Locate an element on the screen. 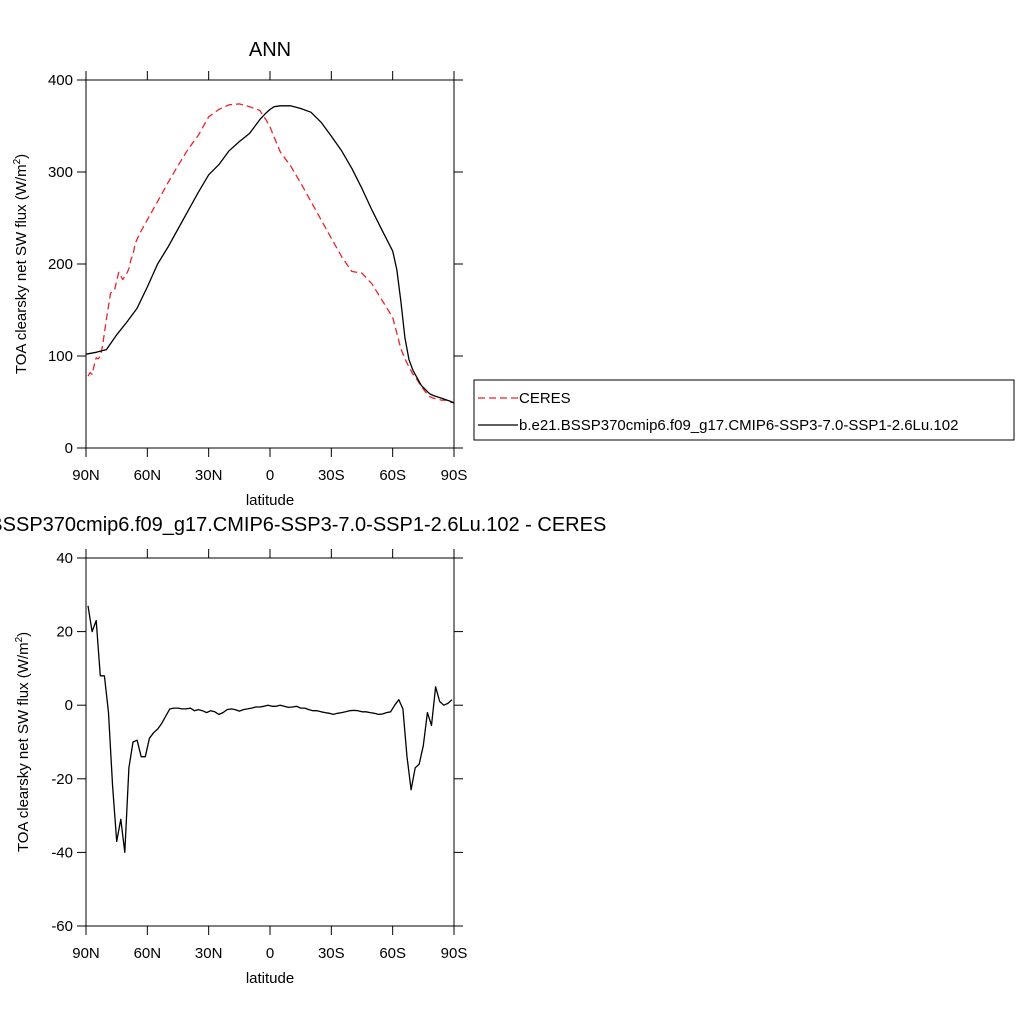  bottom-ytick-label: -40 is located at coordinates (62, 852).